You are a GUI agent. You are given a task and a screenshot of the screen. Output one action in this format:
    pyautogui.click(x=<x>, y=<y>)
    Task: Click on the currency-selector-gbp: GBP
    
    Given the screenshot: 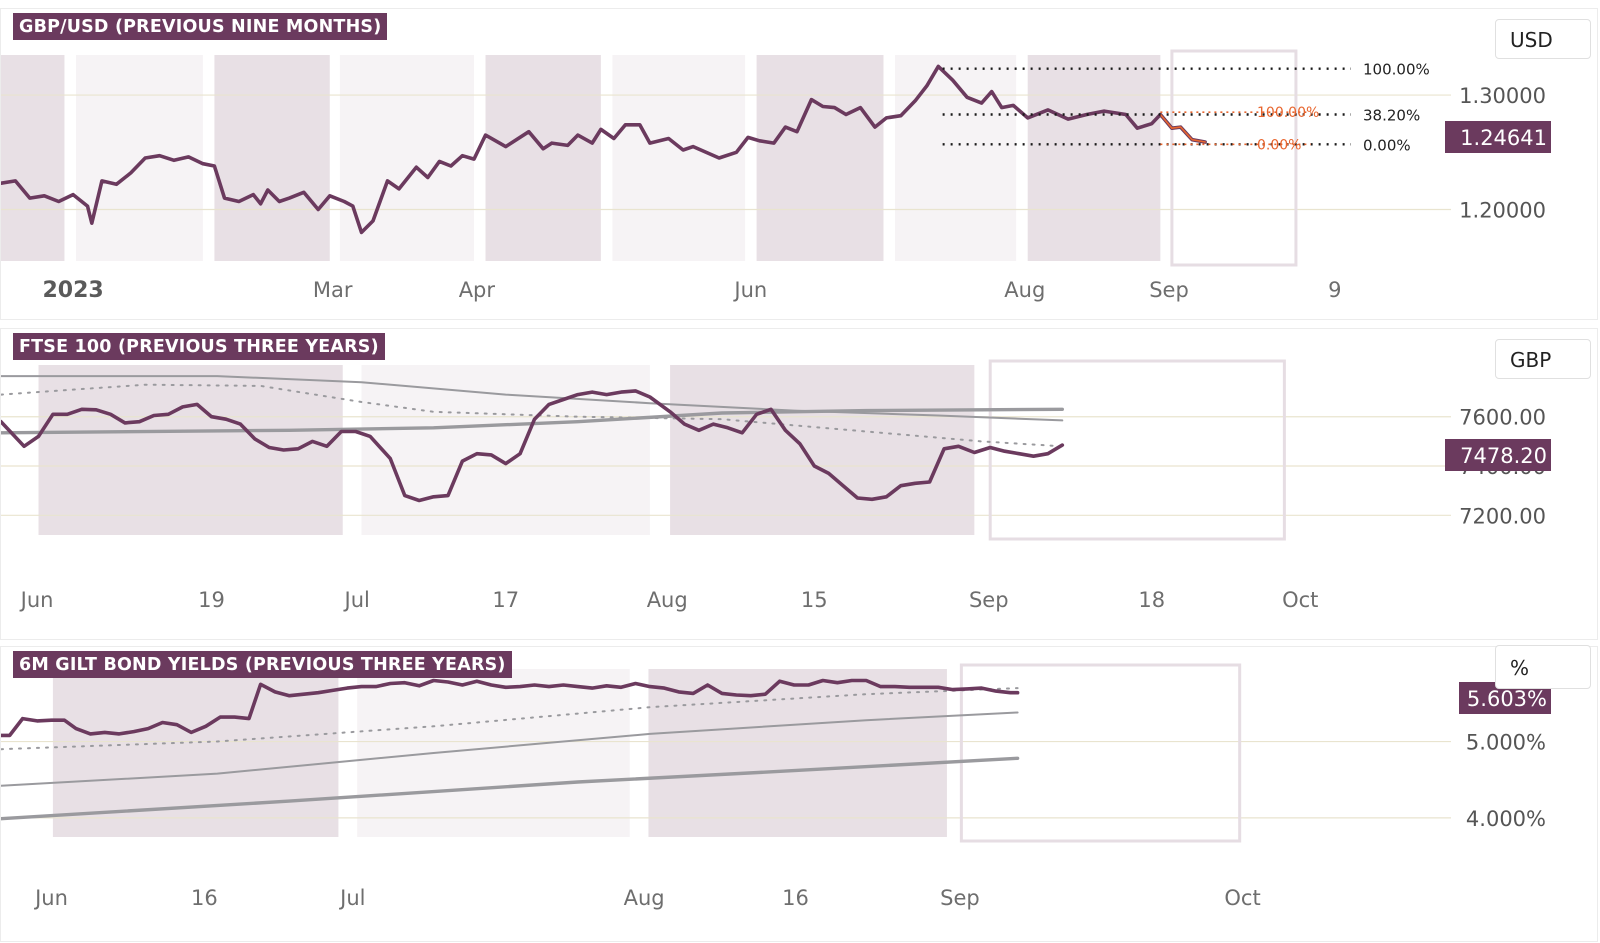 What is the action you would take?
    pyautogui.click(x=1543, y=359)
    